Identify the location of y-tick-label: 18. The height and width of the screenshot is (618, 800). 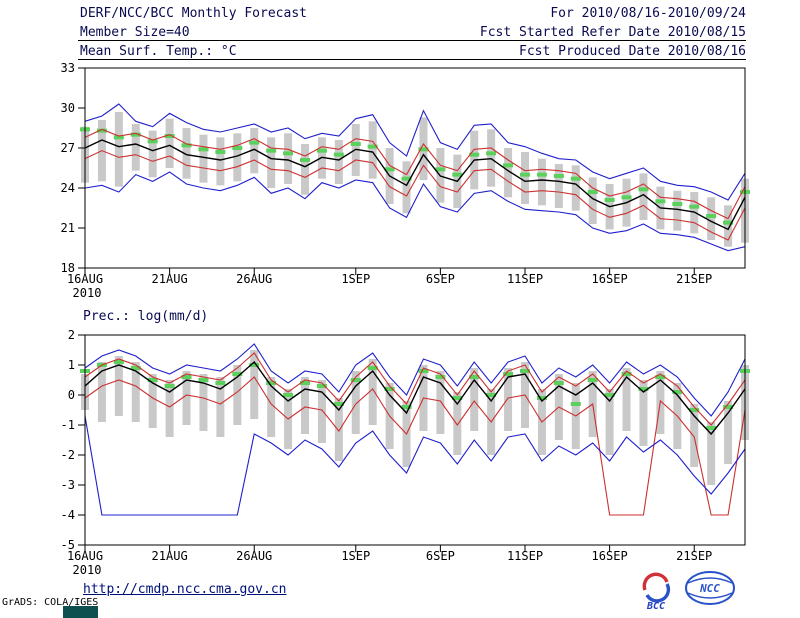
(68, 268).